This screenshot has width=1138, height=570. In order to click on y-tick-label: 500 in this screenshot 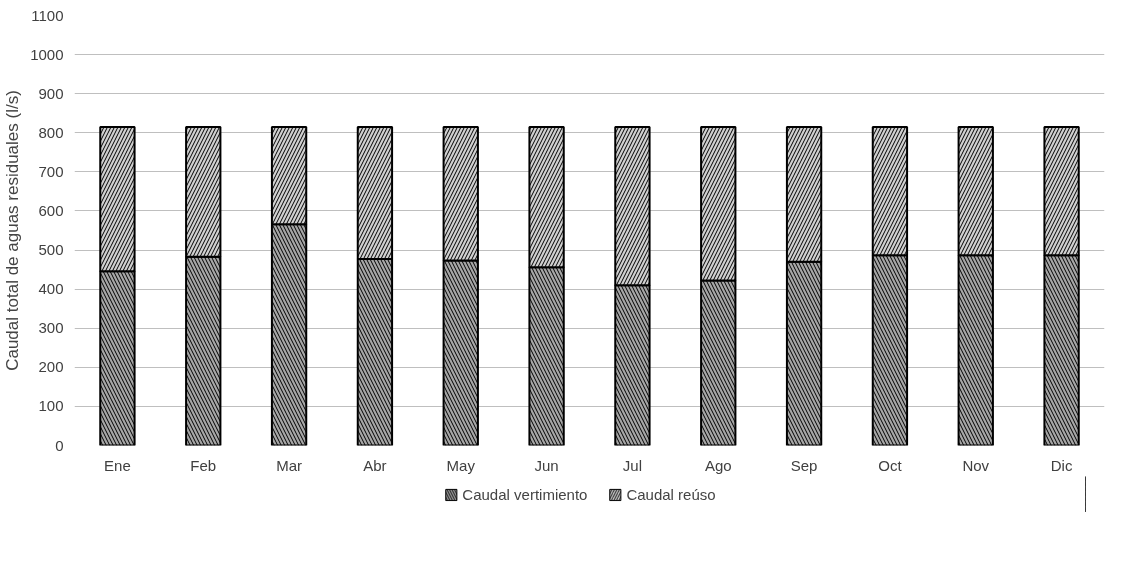, I will do `click(51, 250)`.